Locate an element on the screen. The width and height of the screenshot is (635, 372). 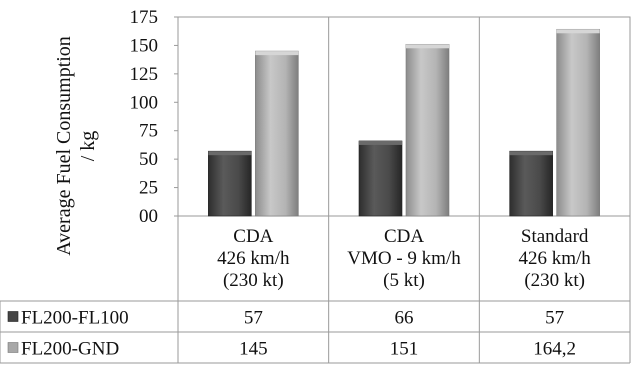
legend-swatch-fl200-gnd is located at coordinates (13, 347).